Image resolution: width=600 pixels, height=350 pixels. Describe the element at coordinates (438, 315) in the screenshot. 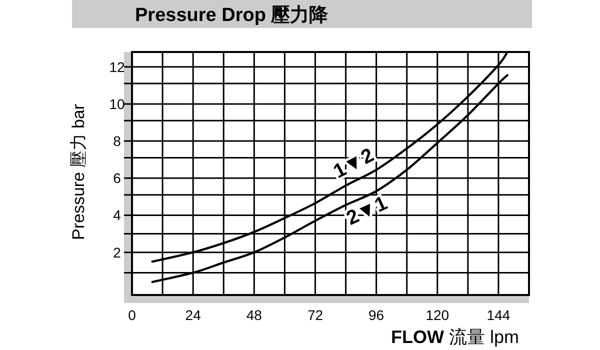

I see `x-tick-label: 120` at that location.